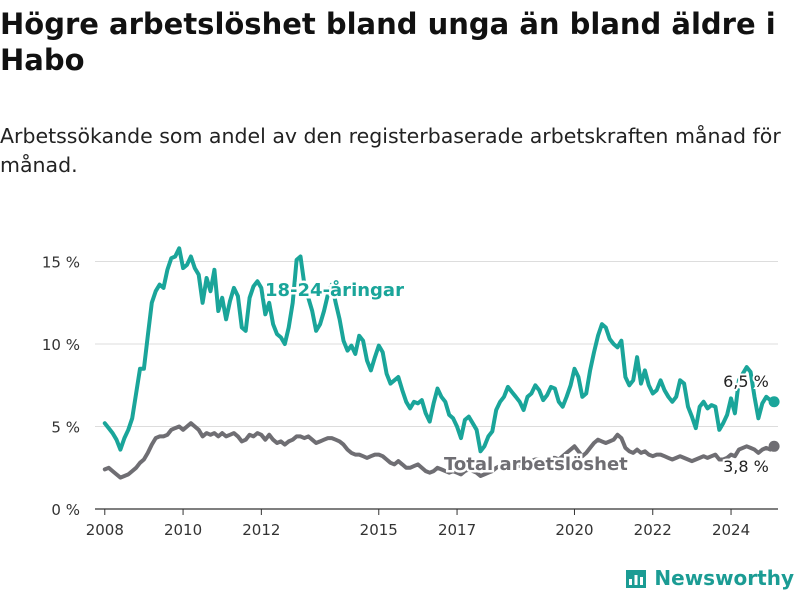  Describe the element at coordinates (653, 530) in the screenshot. I see `x-tick-label: 2022` at that location.